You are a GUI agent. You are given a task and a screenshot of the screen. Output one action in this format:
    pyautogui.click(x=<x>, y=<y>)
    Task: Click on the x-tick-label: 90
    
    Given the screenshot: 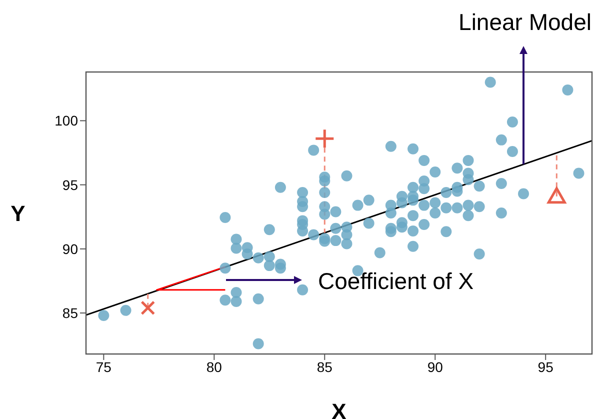 What is the action you would take?
    pyautogui.click(x=435, y=366)
    